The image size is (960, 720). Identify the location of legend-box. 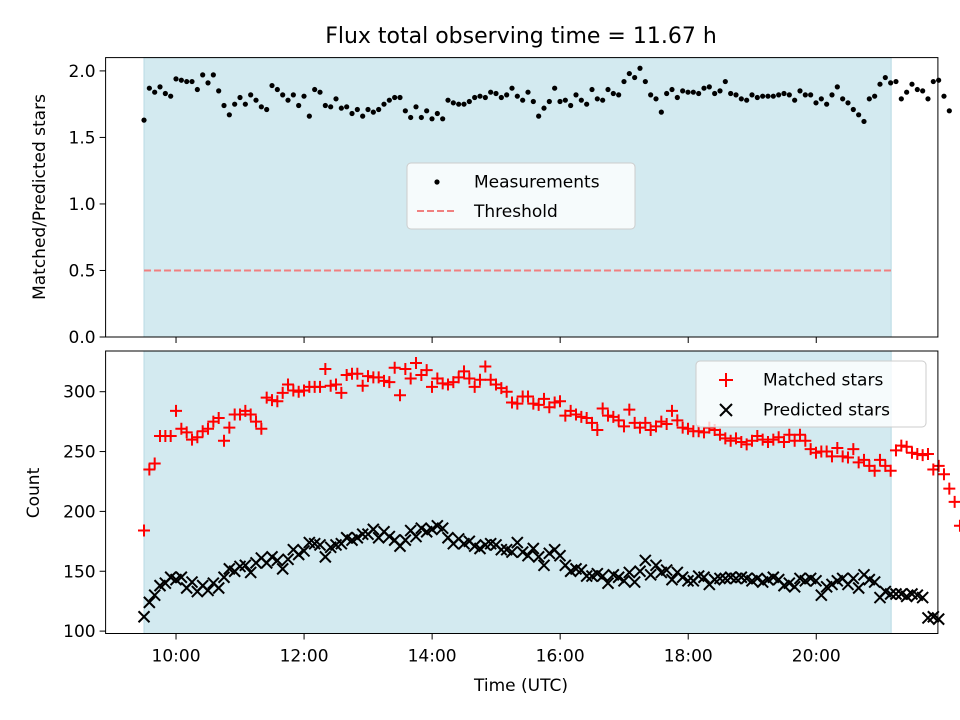
(521, 196).